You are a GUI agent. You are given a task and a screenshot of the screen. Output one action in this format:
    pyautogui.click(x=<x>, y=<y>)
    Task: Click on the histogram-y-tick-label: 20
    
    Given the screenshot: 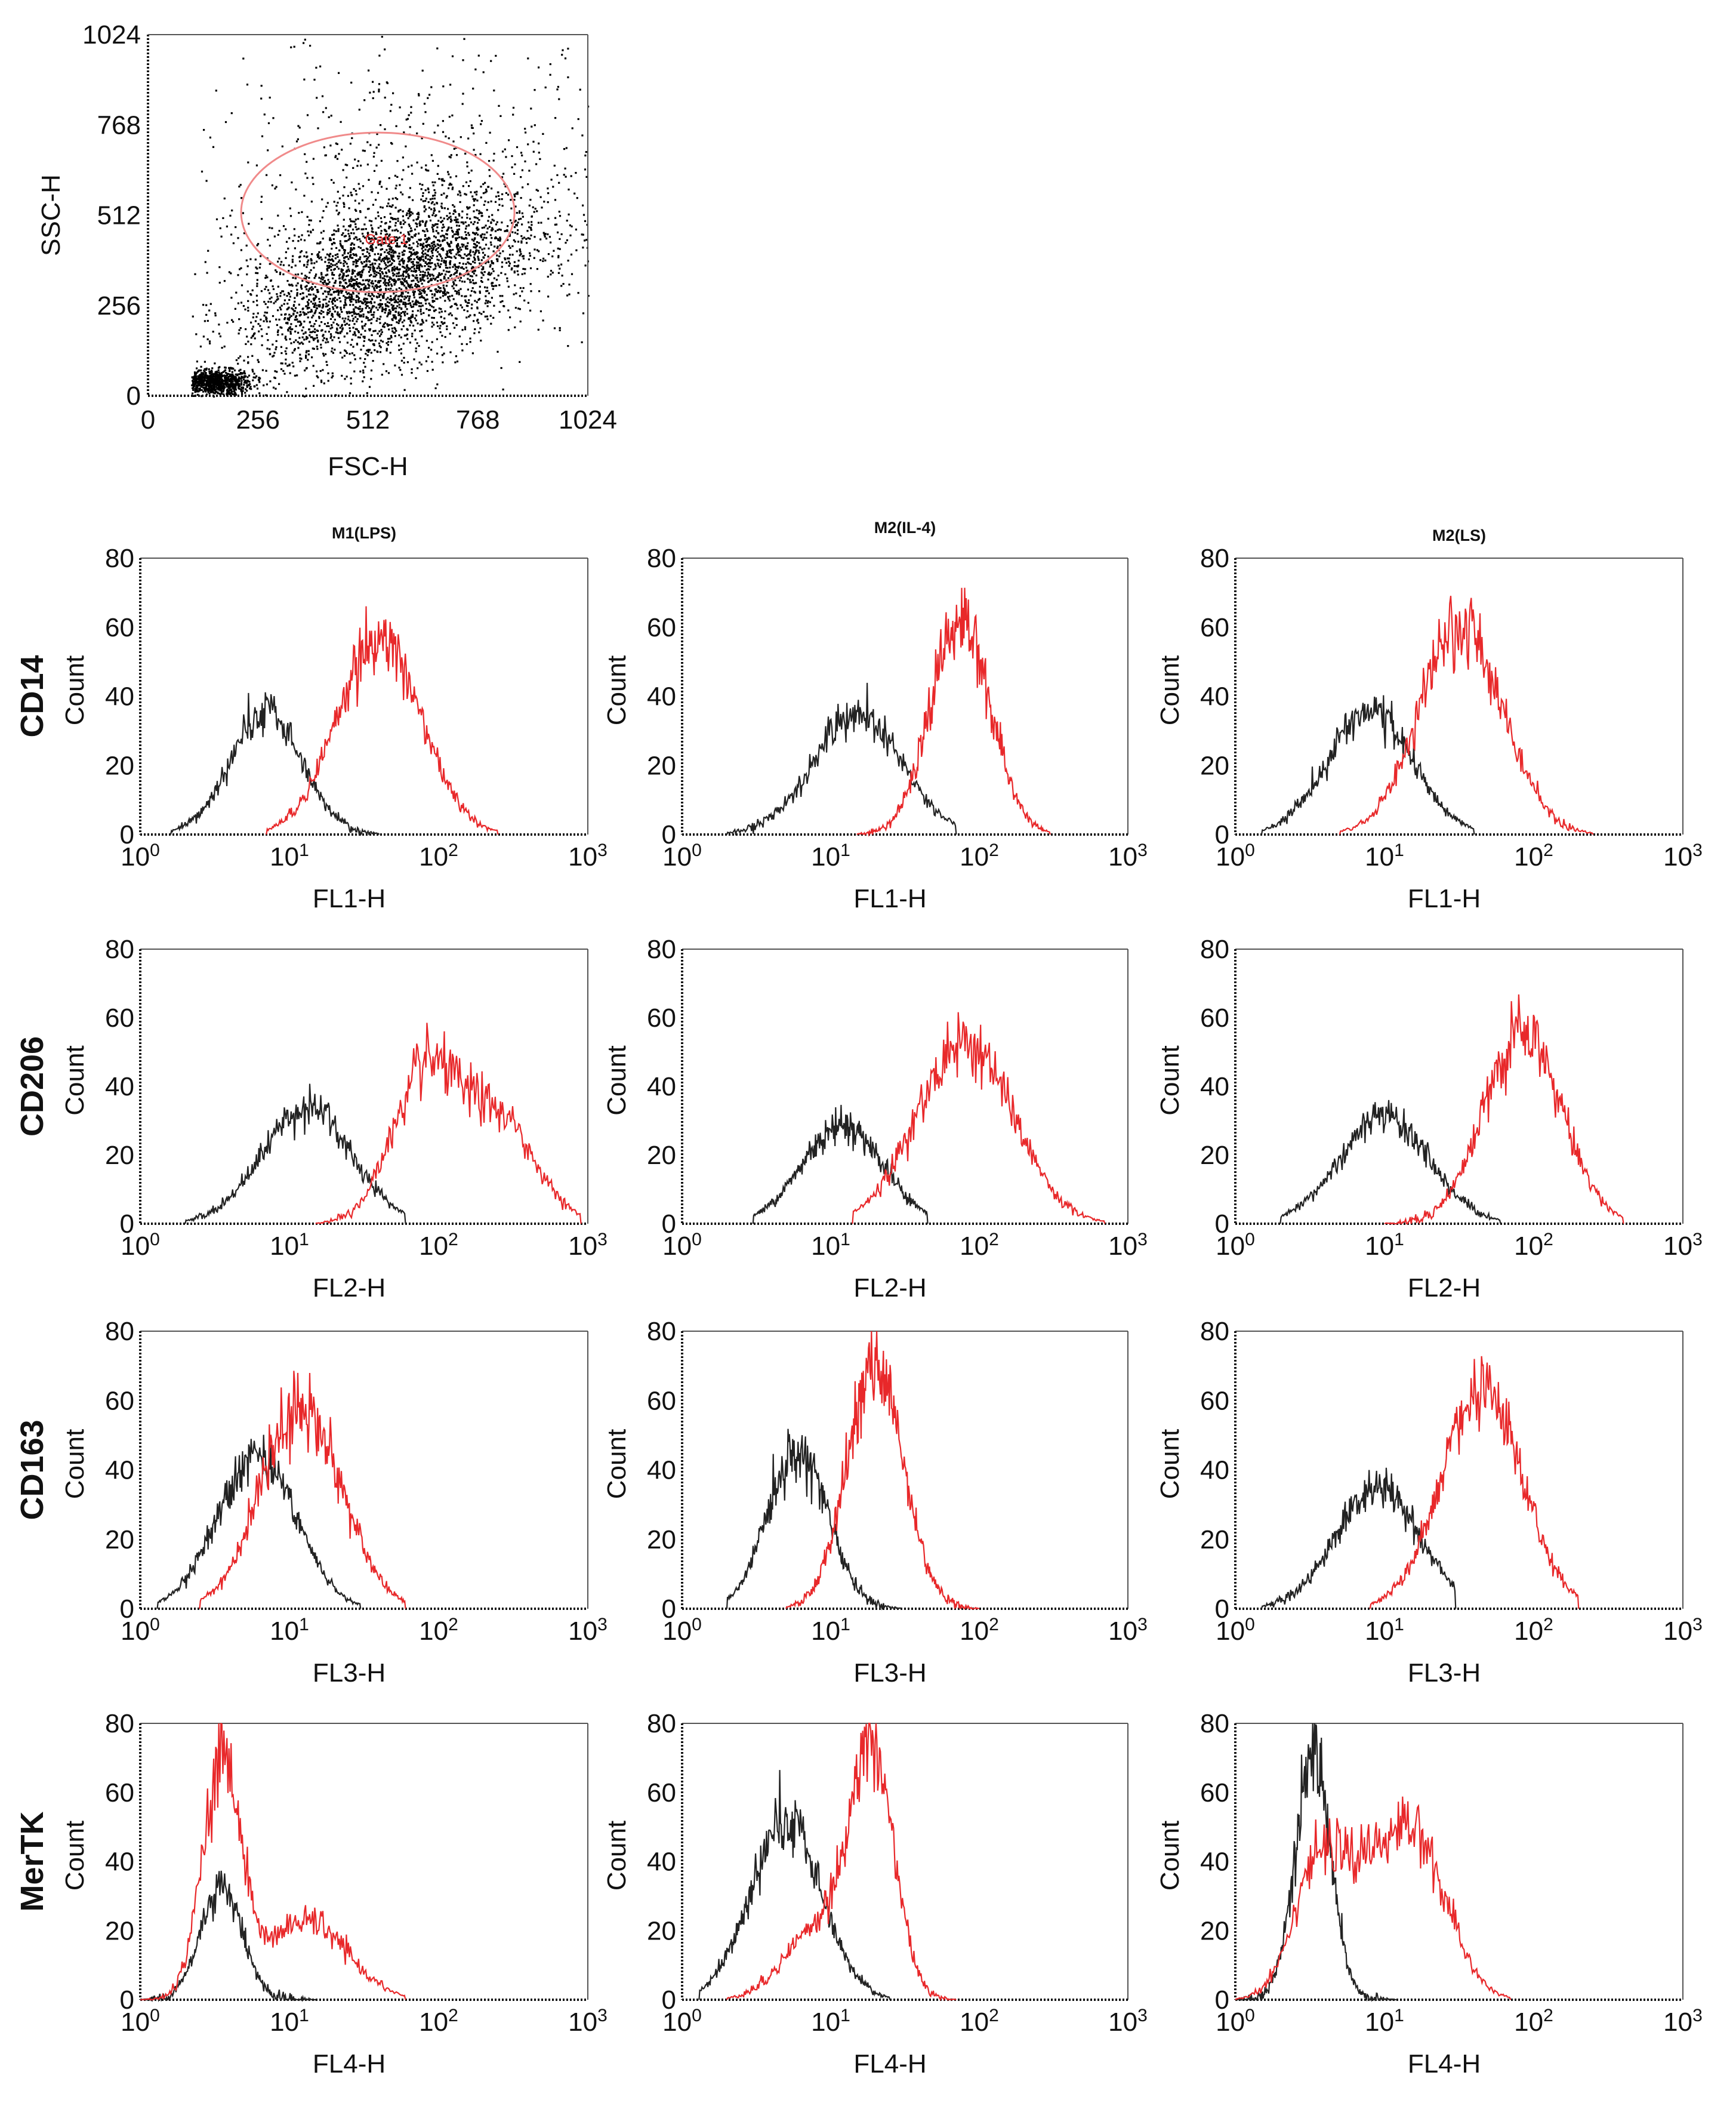 What is the action you would take?
    pyautogui.click(x=119, y=1540)
    